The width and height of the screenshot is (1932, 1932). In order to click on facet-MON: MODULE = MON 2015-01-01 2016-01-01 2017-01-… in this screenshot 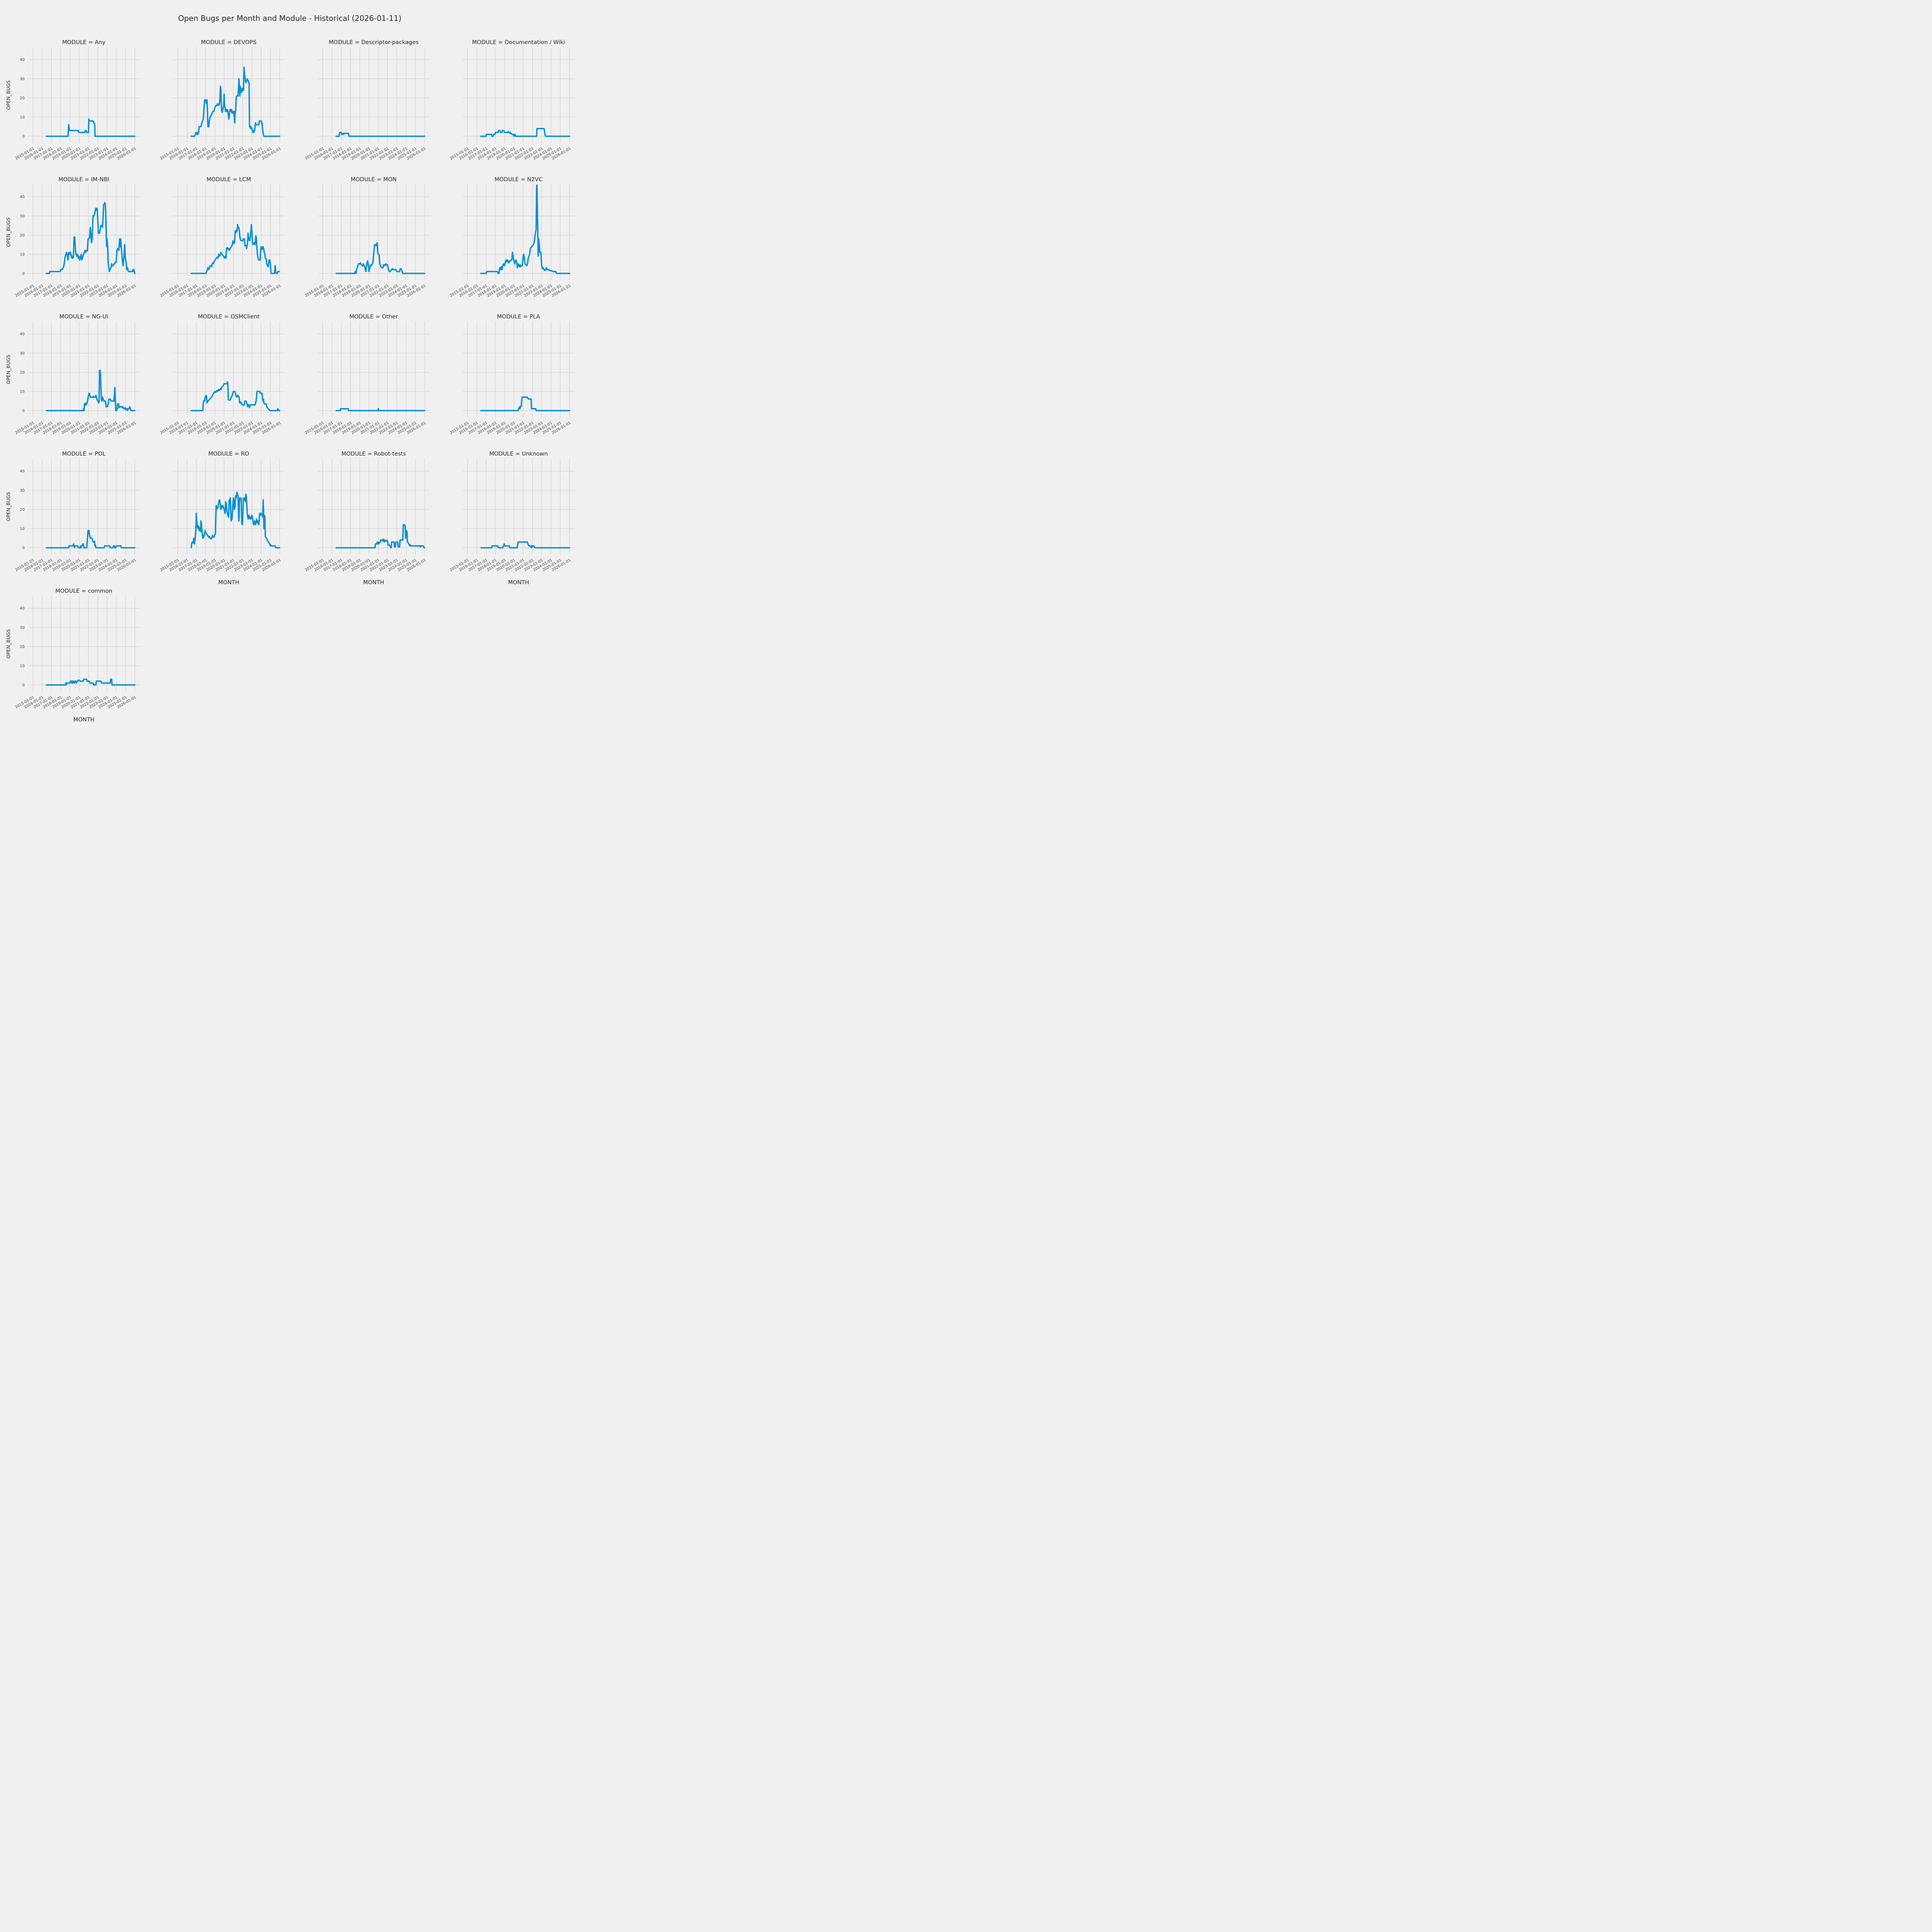, I will do `click(367, 244)`.